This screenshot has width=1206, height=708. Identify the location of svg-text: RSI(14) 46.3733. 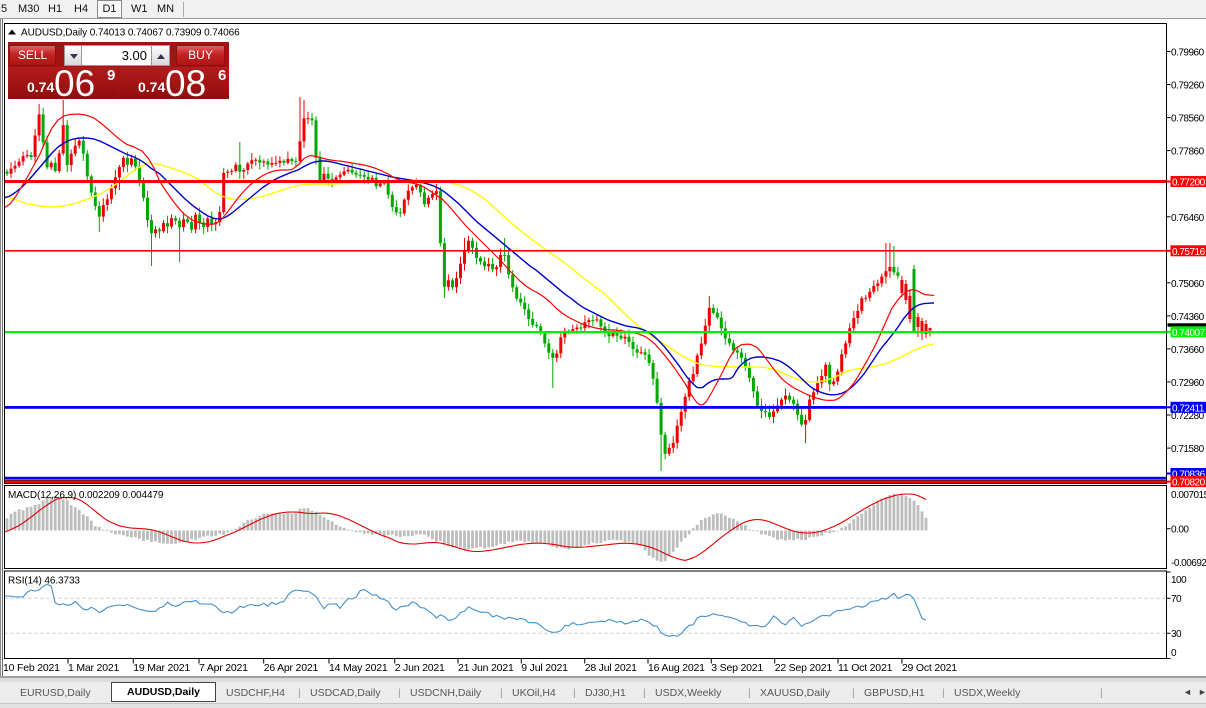
(44, 581).